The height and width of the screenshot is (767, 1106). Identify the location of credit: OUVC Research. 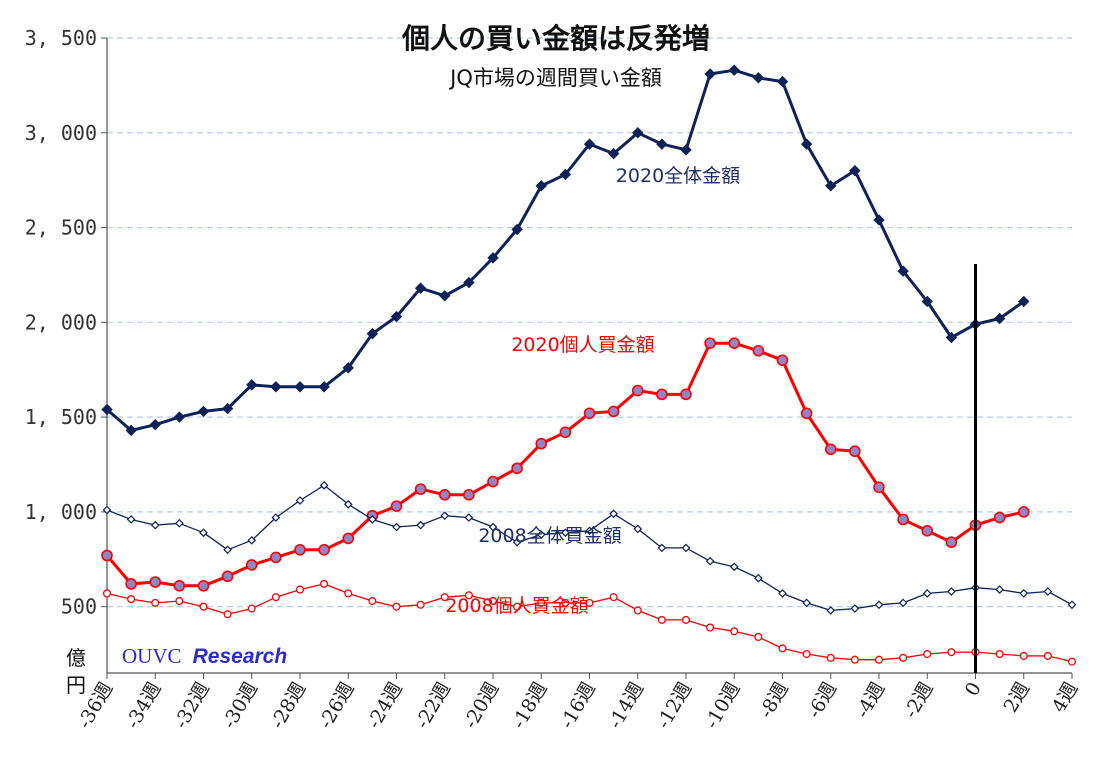
(204, 656).